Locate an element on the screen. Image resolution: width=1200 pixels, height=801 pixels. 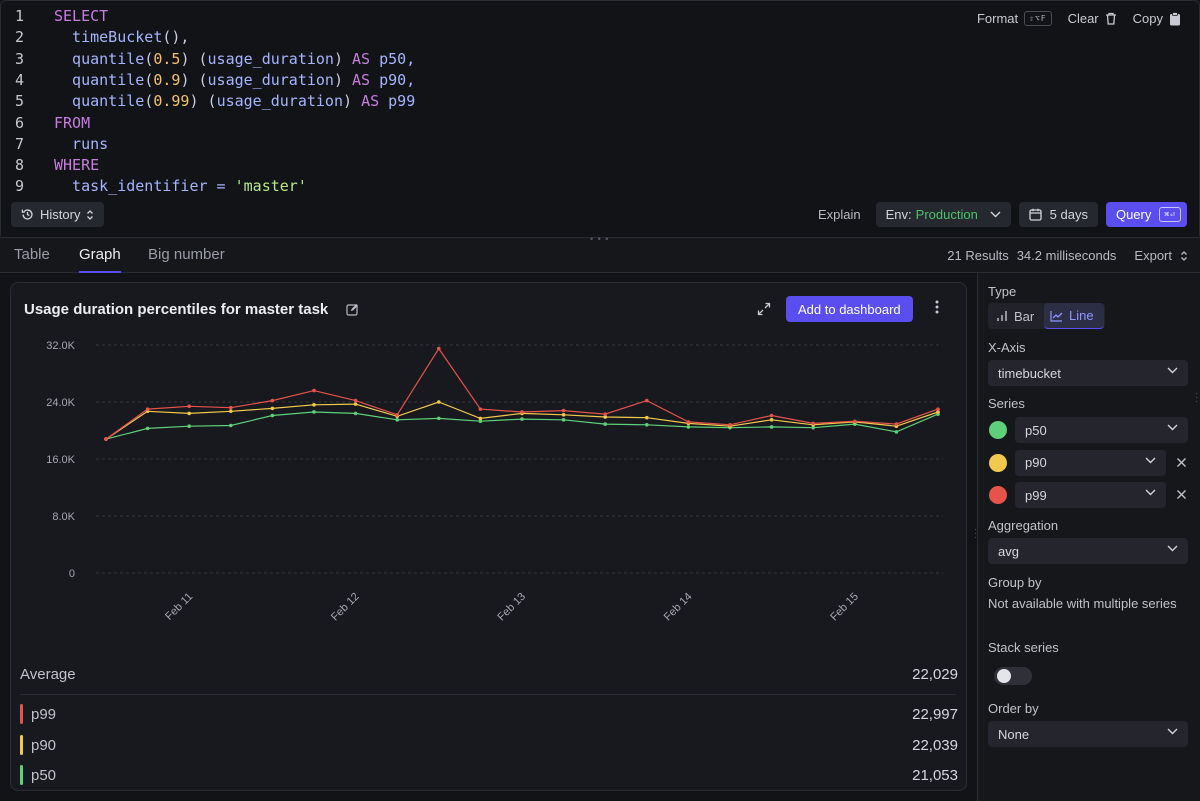
panel-resize-grip: · · · is located at coordinates (976, 533).